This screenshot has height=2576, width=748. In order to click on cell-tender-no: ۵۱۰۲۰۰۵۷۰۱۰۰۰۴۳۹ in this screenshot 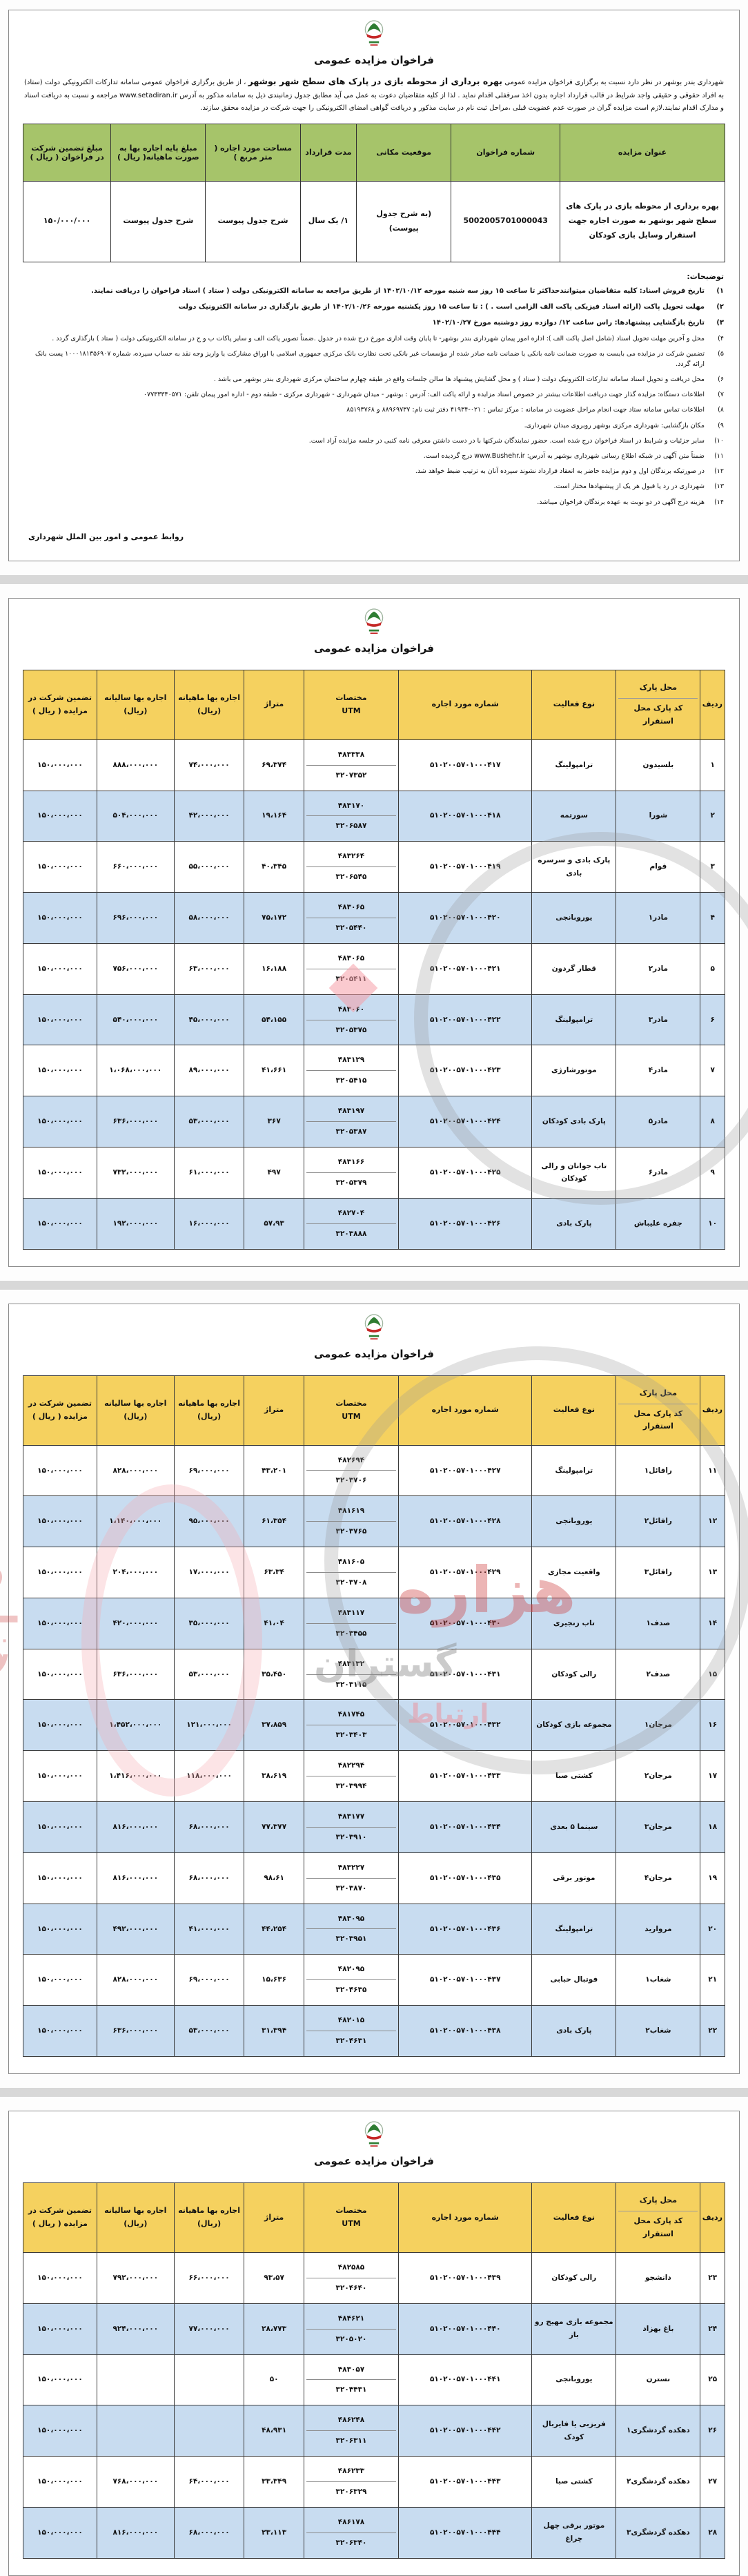, I will do `click(465, 2278)`.